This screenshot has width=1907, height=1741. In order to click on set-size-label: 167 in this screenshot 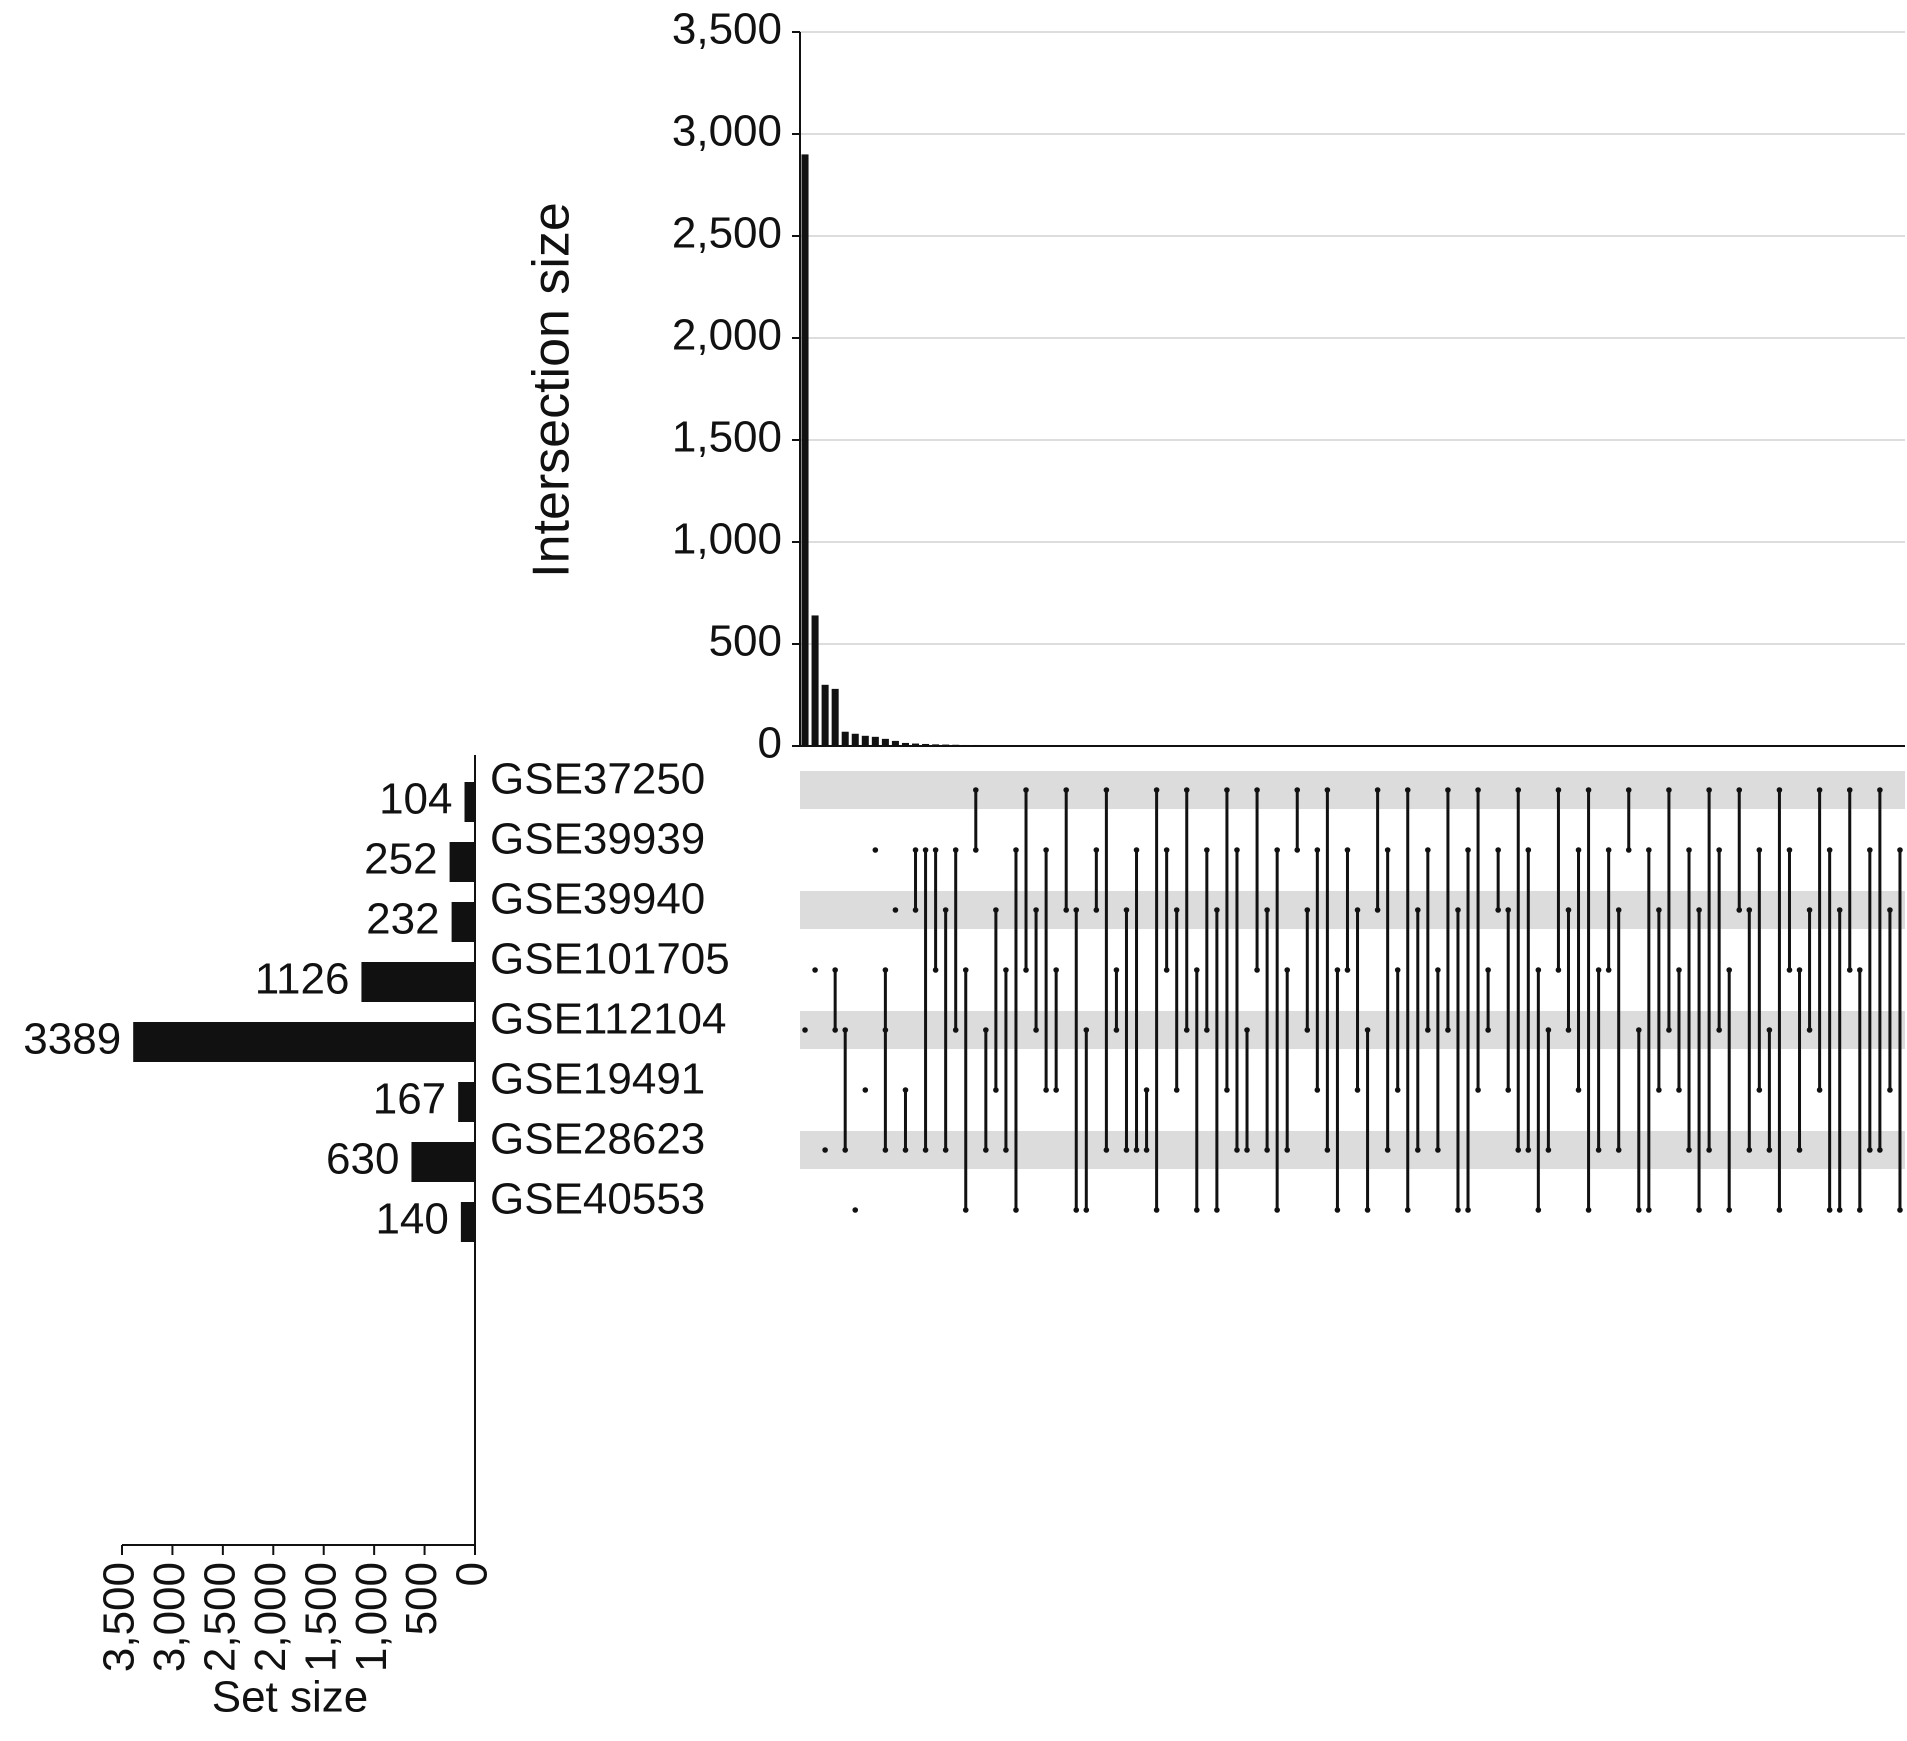, I will do `click(409, 1099)`.